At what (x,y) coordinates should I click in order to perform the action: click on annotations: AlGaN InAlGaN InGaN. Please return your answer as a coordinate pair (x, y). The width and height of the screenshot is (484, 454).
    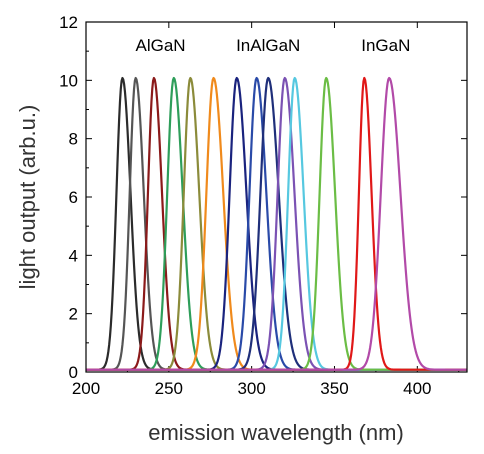
    Looking at the image, I should click on (273, 45).